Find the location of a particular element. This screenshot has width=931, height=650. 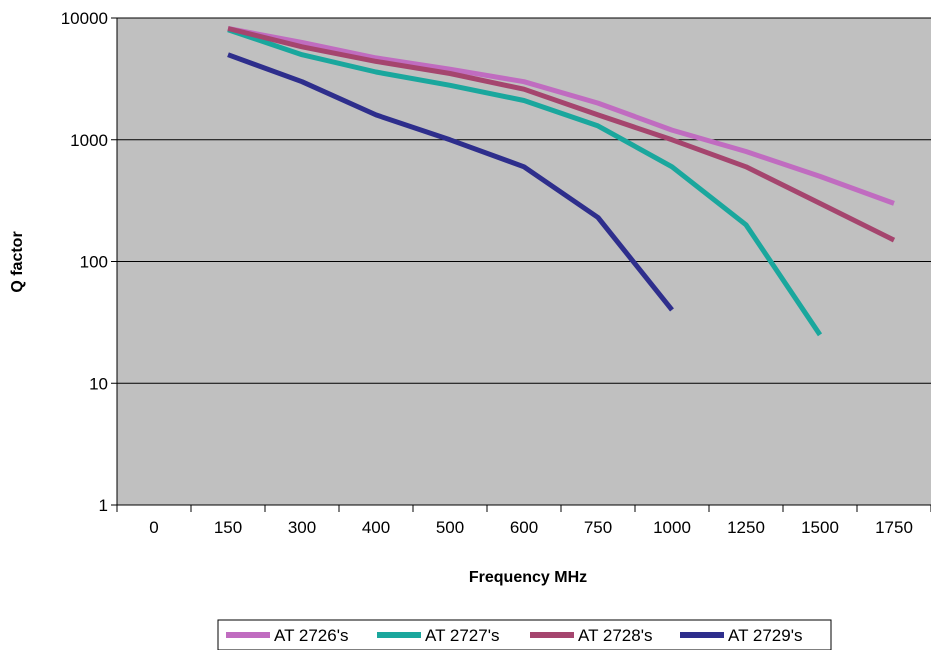

legend: AT 2726's AT 2727's AT 2728's AT 2729's is located at coordinates (524, 634).